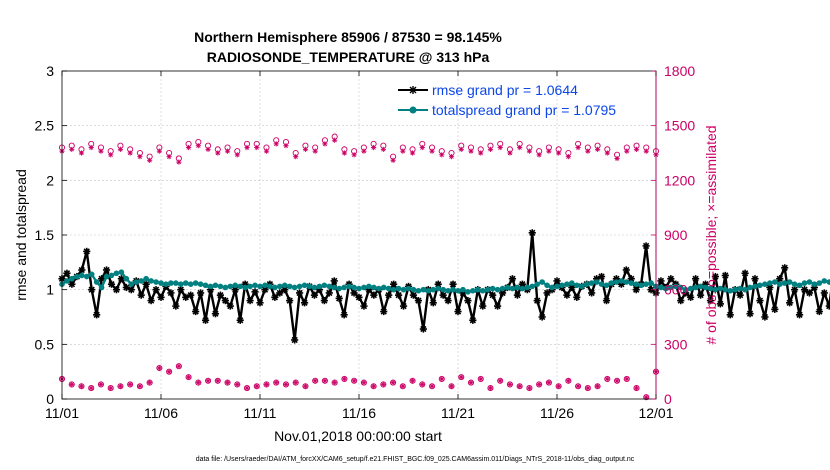 This screenshot has width=830, height=470. I want to click on y2-tick-label: 1500, so click(679, 126).